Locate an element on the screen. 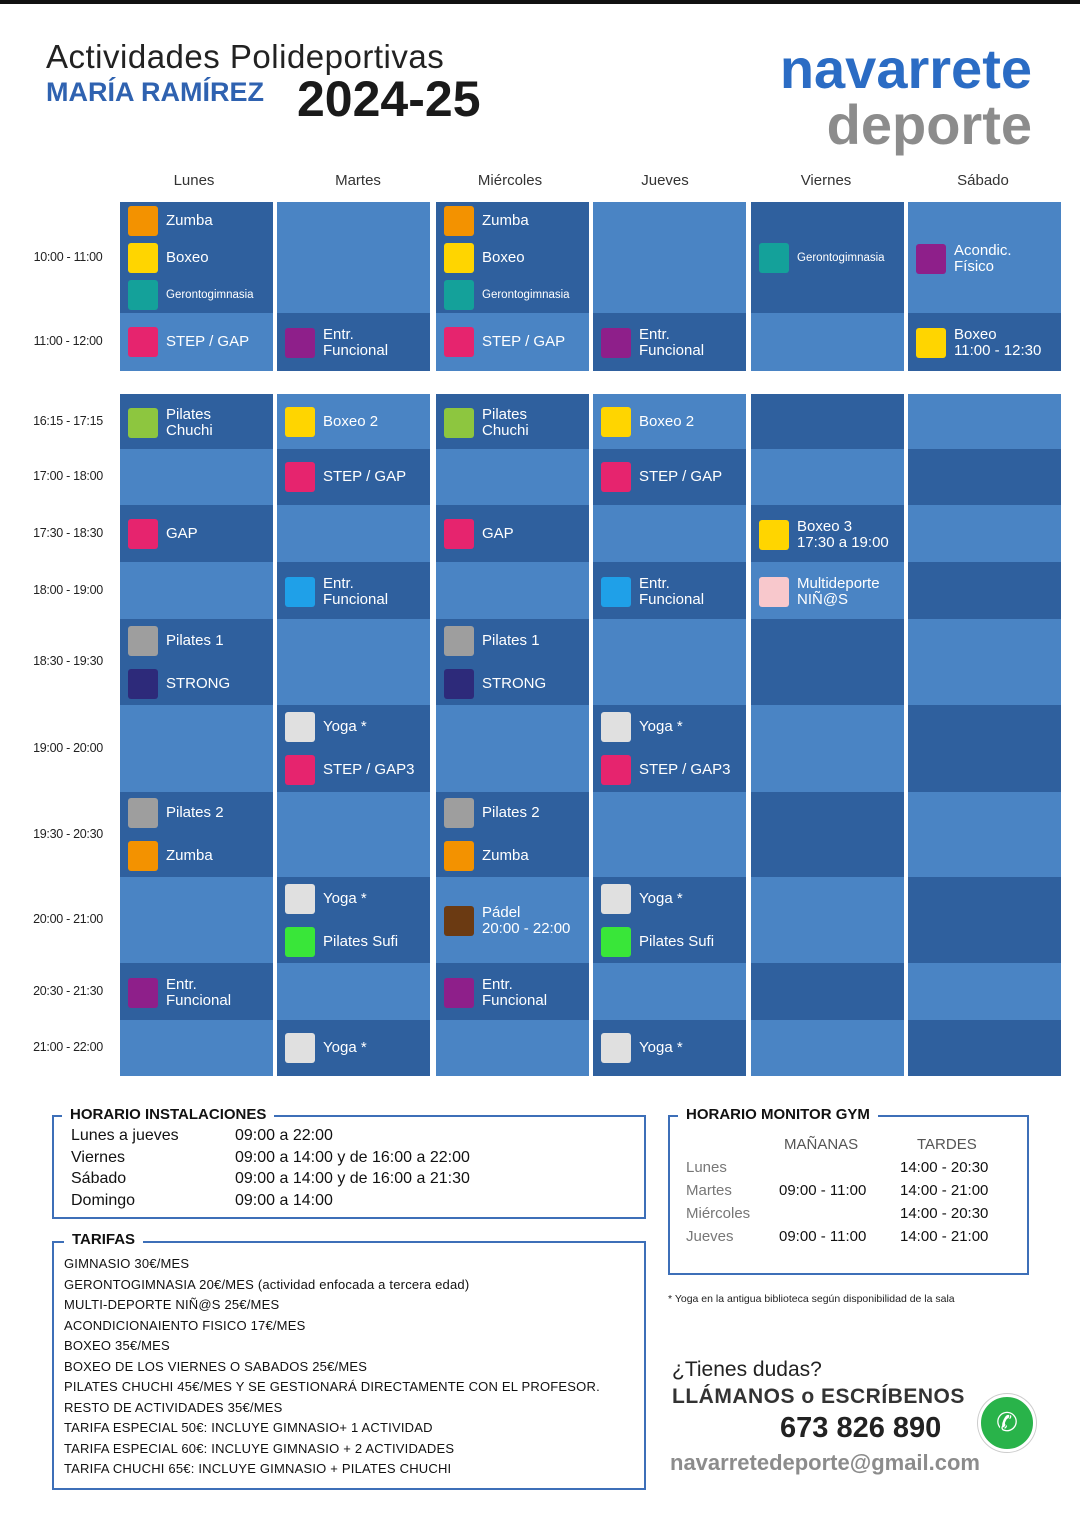 The width and height of the screenshot is (1080, 1513). gym-day: Martes is located at coordinates (709, 1190).